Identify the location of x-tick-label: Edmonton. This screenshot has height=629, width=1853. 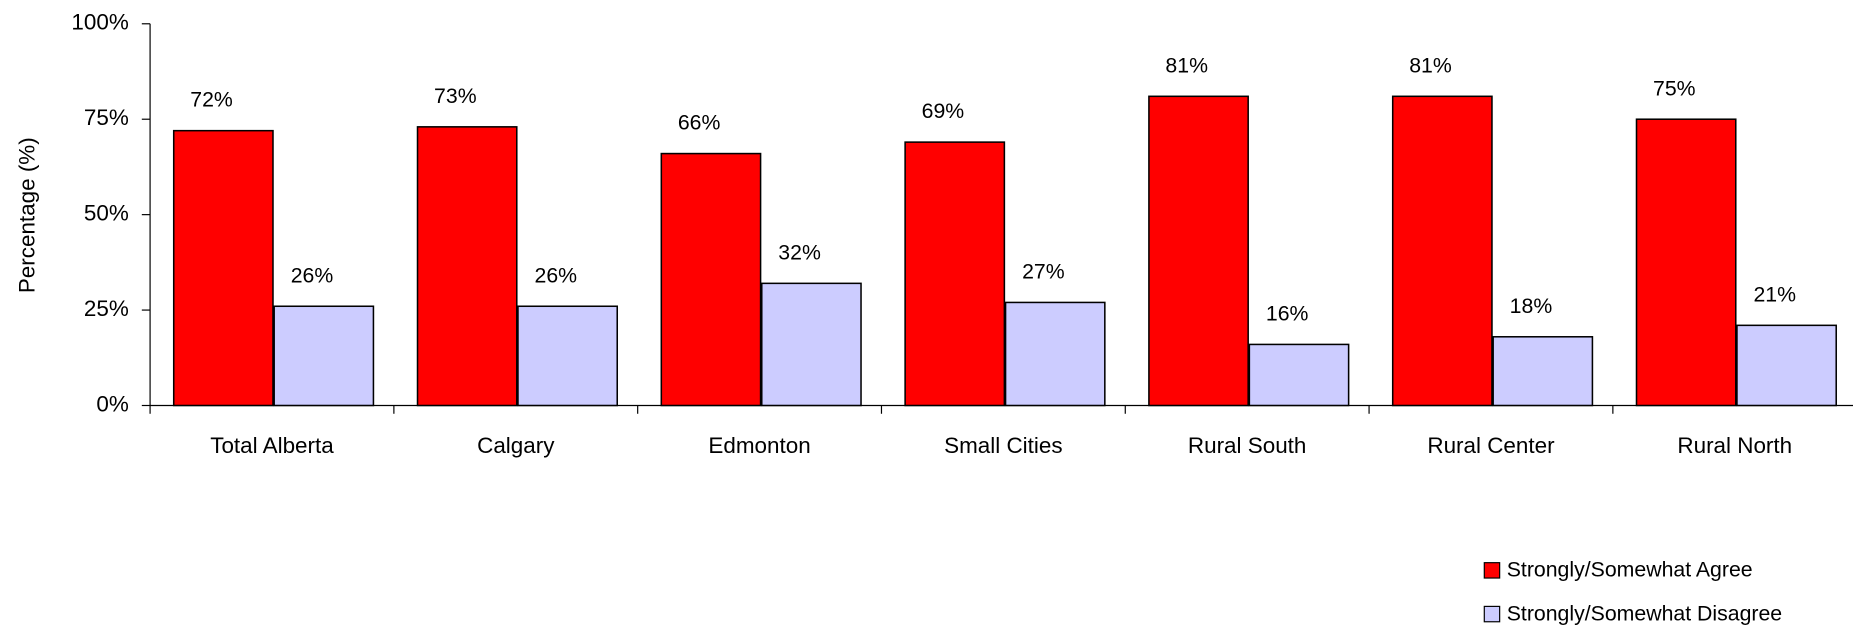
(759, 445).